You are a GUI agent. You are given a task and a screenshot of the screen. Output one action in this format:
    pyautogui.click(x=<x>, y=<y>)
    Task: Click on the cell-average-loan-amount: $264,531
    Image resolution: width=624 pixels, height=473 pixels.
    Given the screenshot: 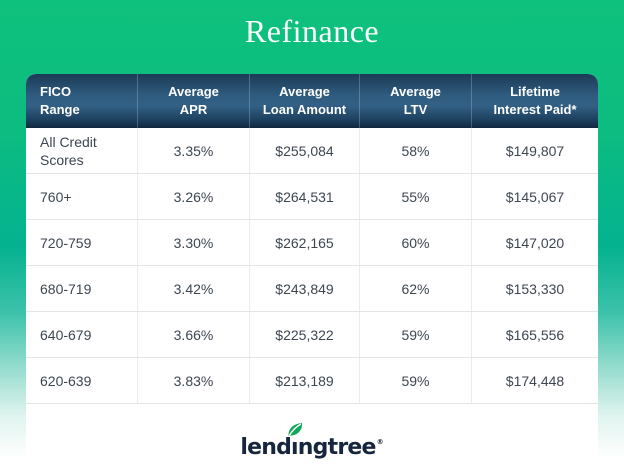 What is the action you would take?
    pyautogui.click(x=305, y=196)
    